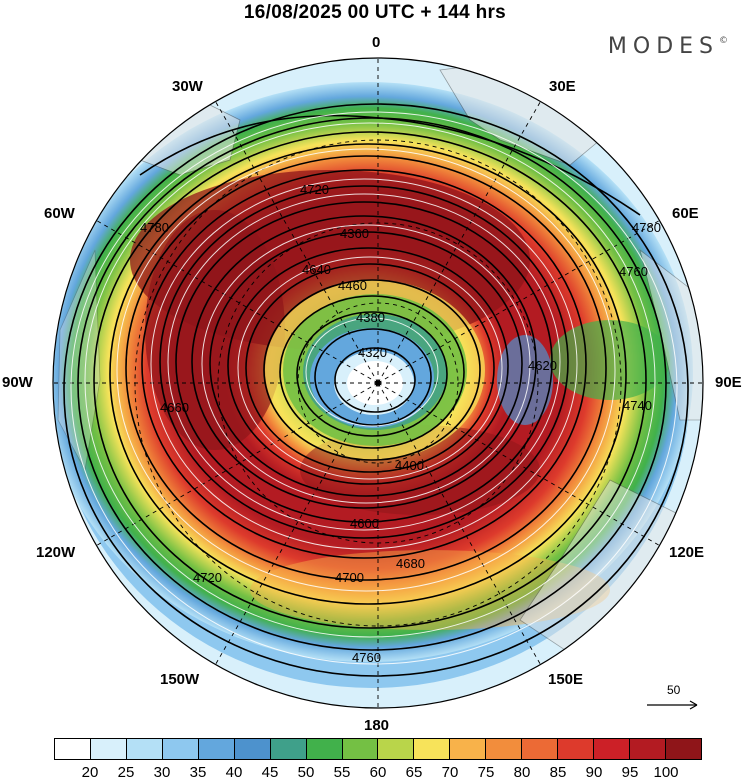 Image resolution: width=750 pixels, height=782 pixels. Describe the element at coordinates (364, 523) in the screenshot. I see `contour-label: 4600` at that location.